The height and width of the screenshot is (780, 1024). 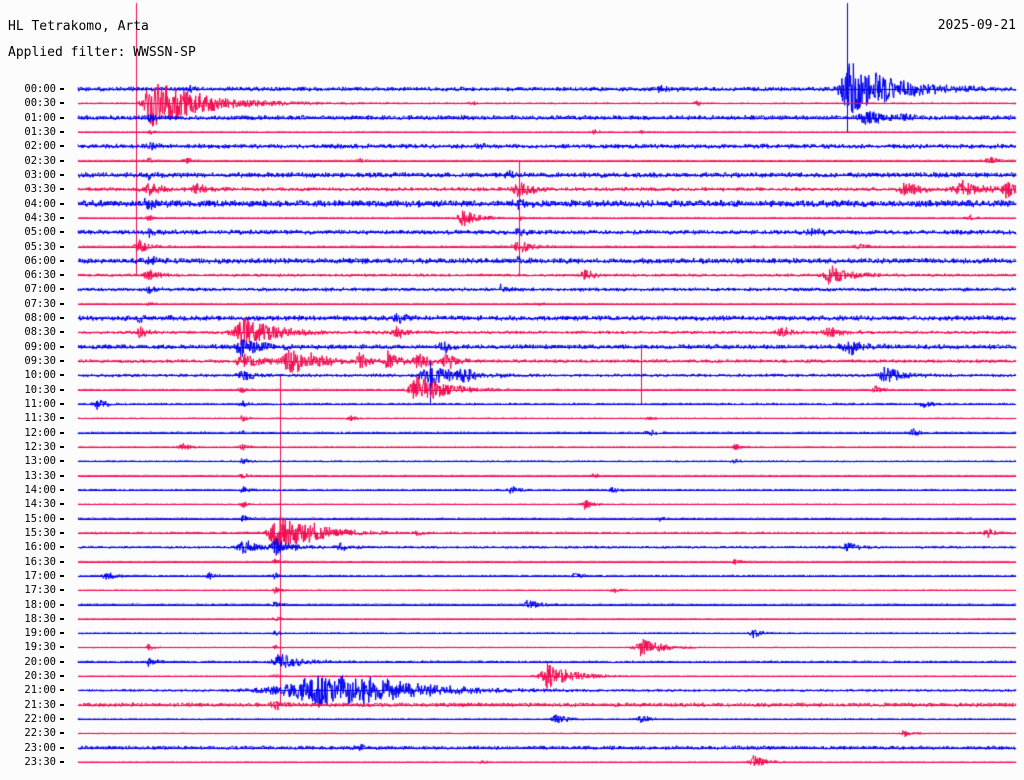 What do you see at coordinates (40, 547) in the screenshot?
I see `time-axis-label: 16:00` at bounding box center [40, 547].